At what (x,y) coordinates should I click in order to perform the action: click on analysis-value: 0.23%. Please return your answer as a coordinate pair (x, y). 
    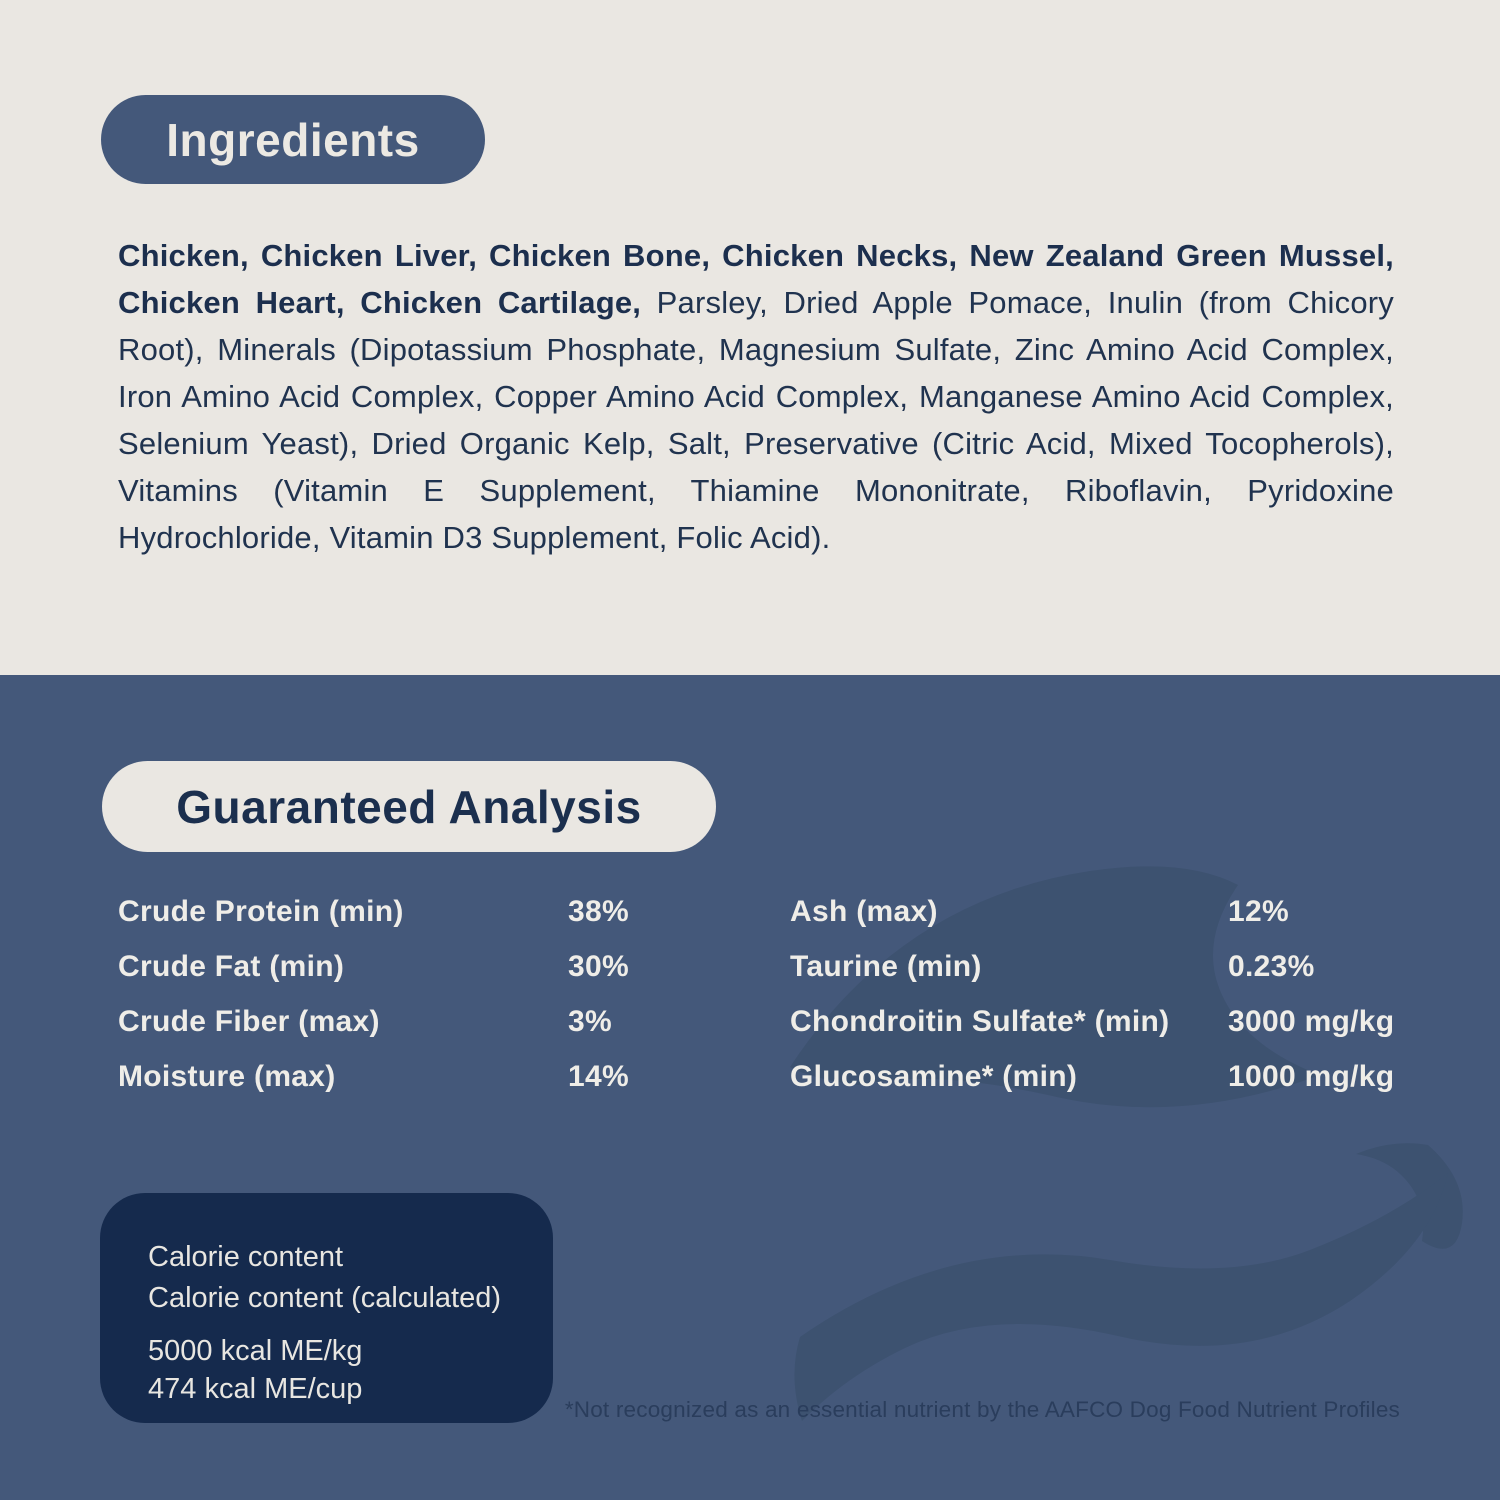
    Looking at the image, I should click on (1271, 966).